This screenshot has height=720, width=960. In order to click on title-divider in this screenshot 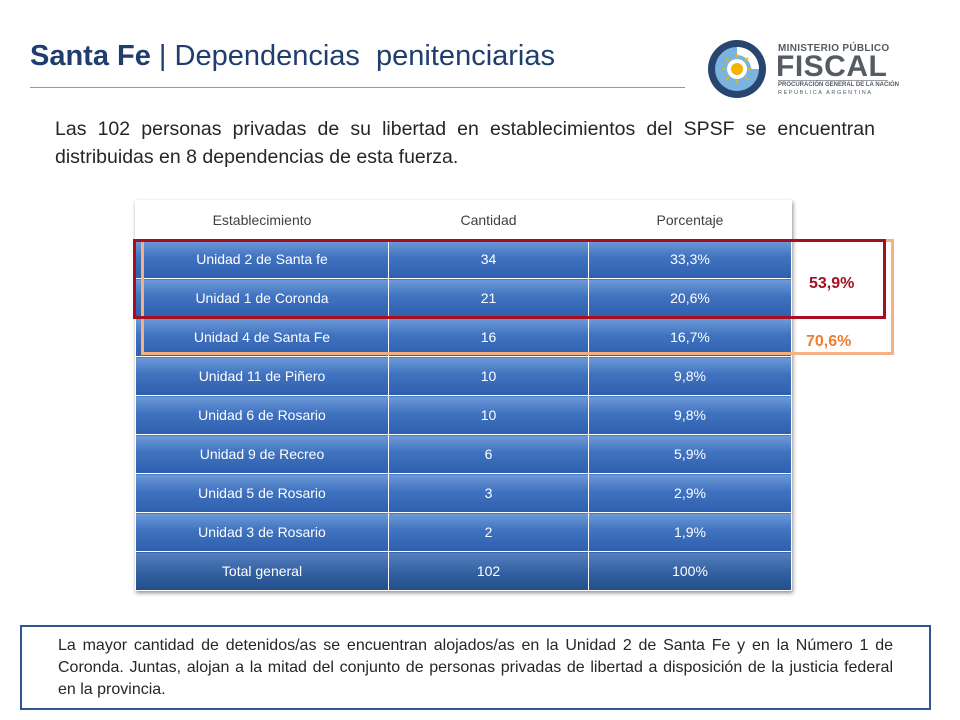, I will do `click(357, 87)`.